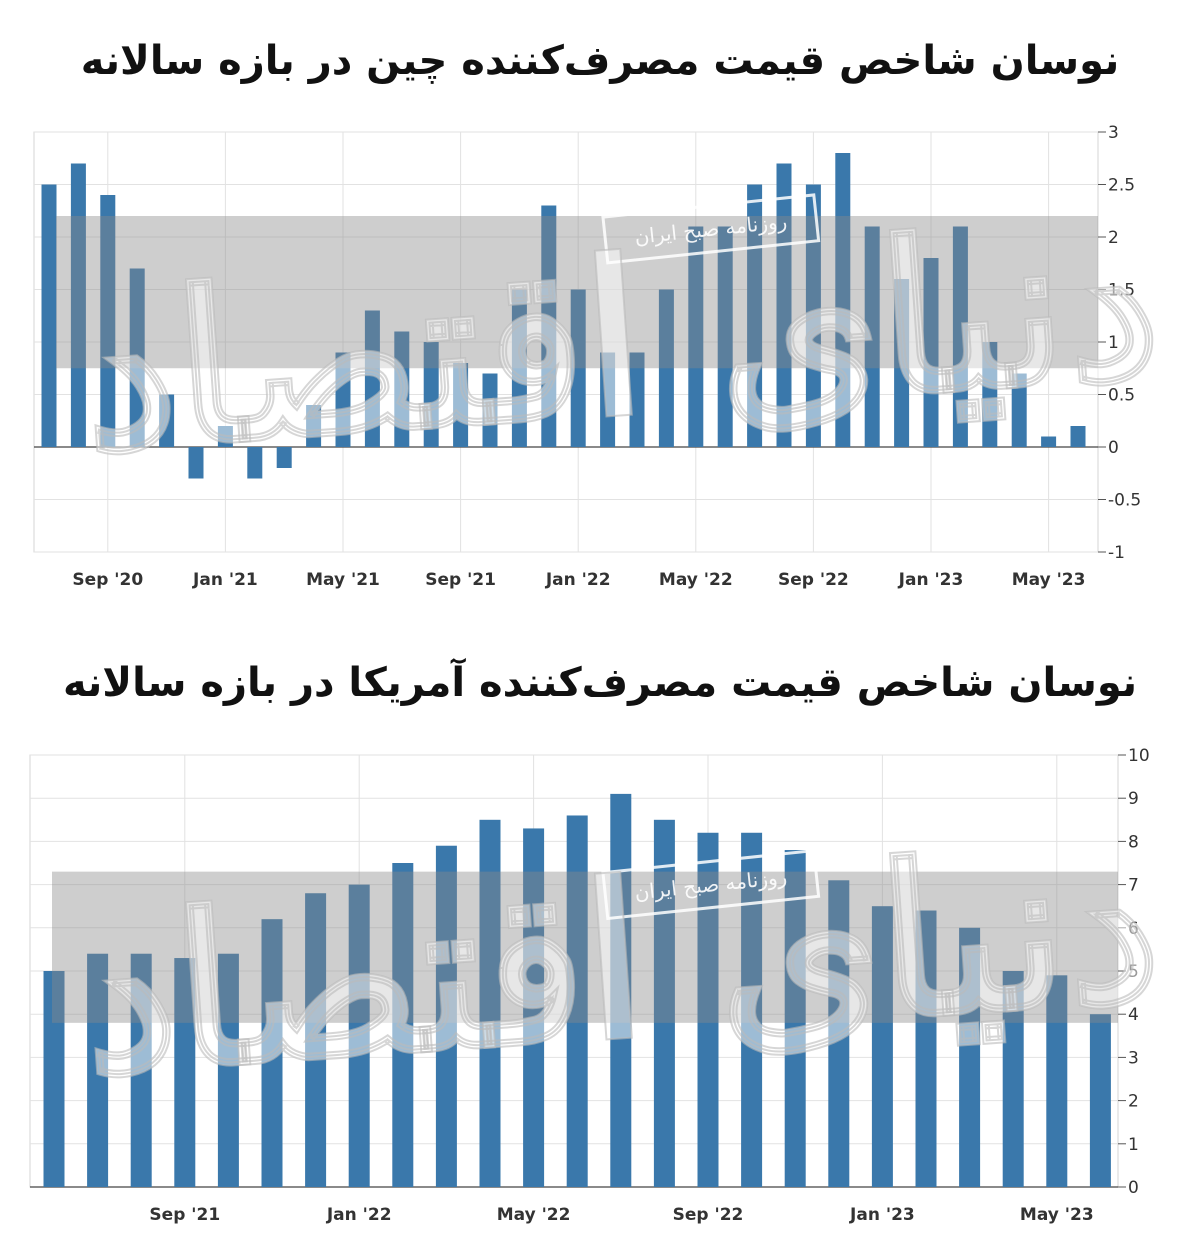 The height and width of the screenshot is (1259, 1200). Describe the element at coordinates (107, 580) in the screenshot. I see `x-tick-label: Sep '20` at that location.